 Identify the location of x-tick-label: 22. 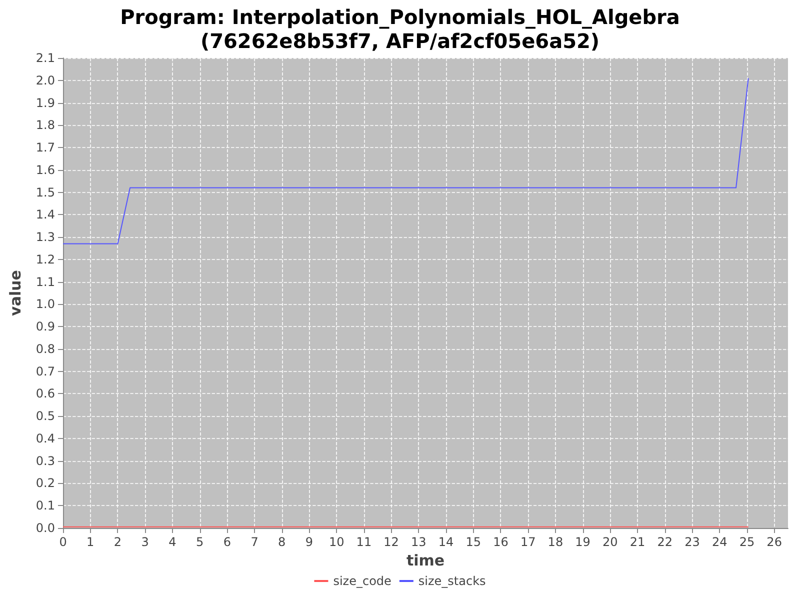
(665, 542).